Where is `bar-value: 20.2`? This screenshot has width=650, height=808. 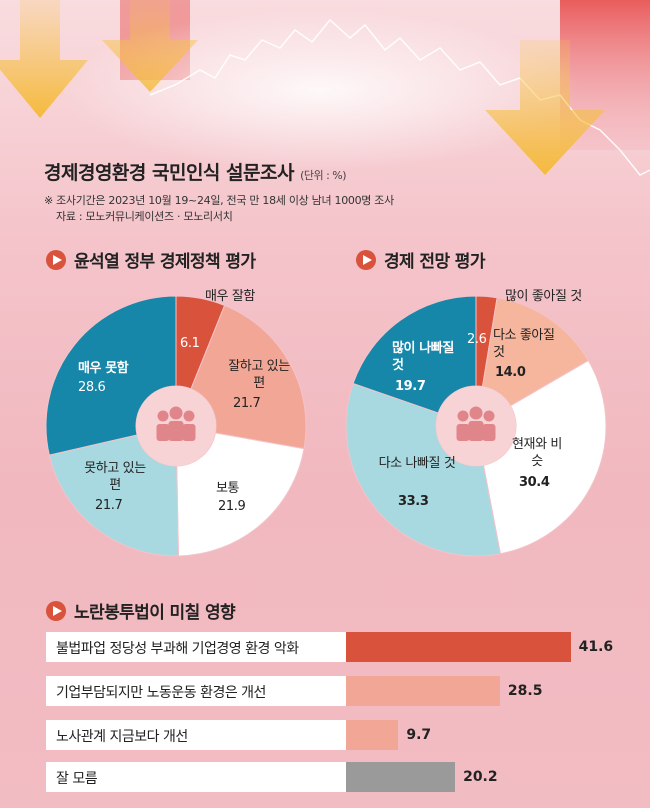
bar-value: 20.2 is located at coordinates (480, 777).